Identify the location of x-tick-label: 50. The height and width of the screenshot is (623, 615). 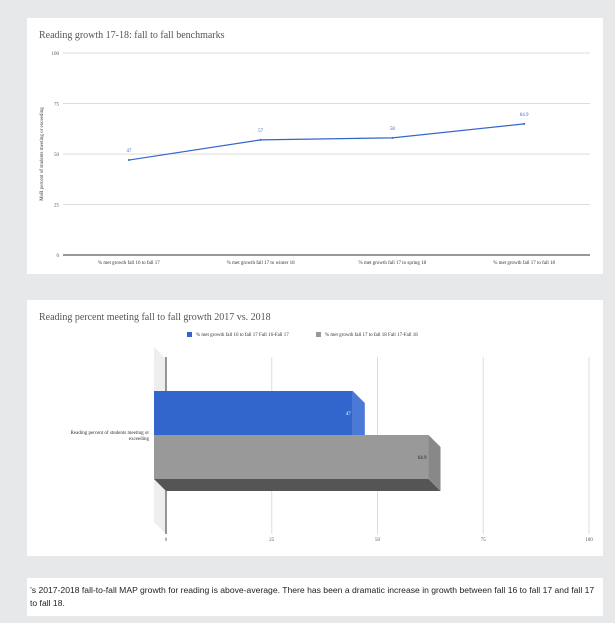
(378, 540).